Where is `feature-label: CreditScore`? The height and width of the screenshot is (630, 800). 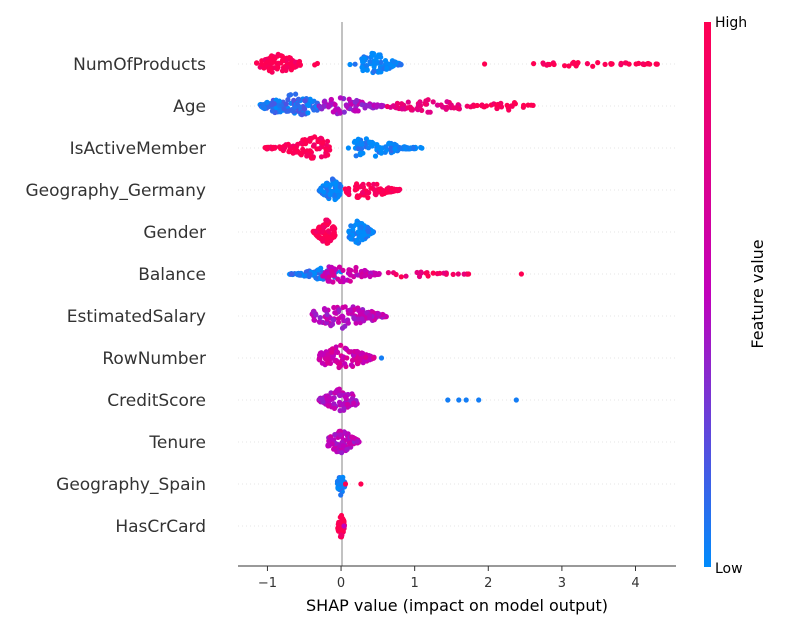
feature-label: CreditScore is located at coordinates (156, 401).